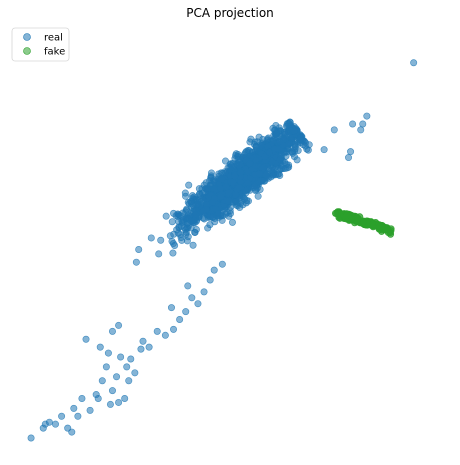  What do you see at coordinates (27, 51) in the screenshot?
I see `legend-swatch-fake` at bounding box center [27, 51].